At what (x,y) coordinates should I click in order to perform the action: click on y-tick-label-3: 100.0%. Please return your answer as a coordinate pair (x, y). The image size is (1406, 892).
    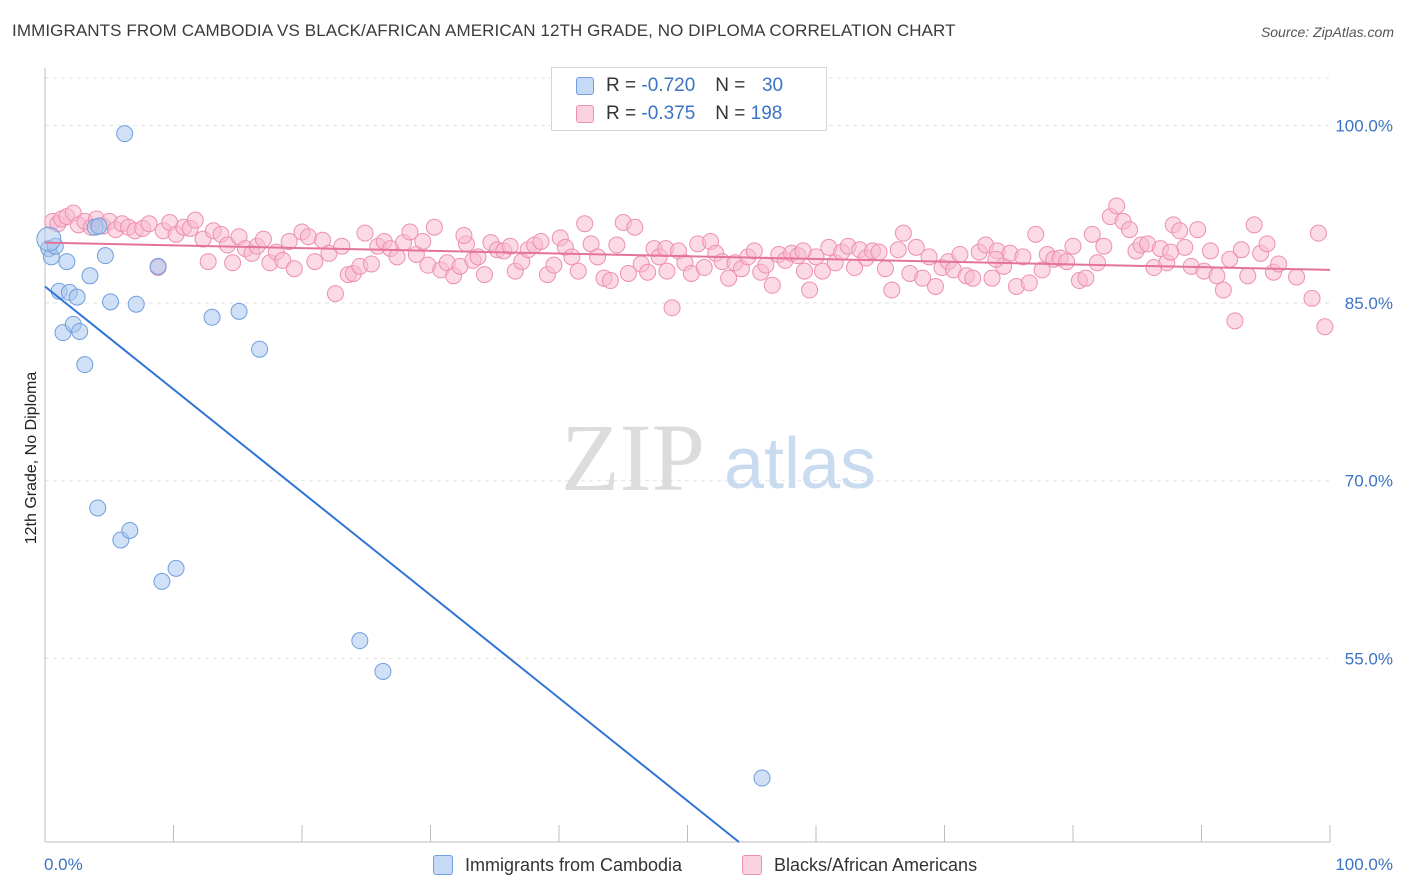
    Looking at the image, I should click on (1364, 125).